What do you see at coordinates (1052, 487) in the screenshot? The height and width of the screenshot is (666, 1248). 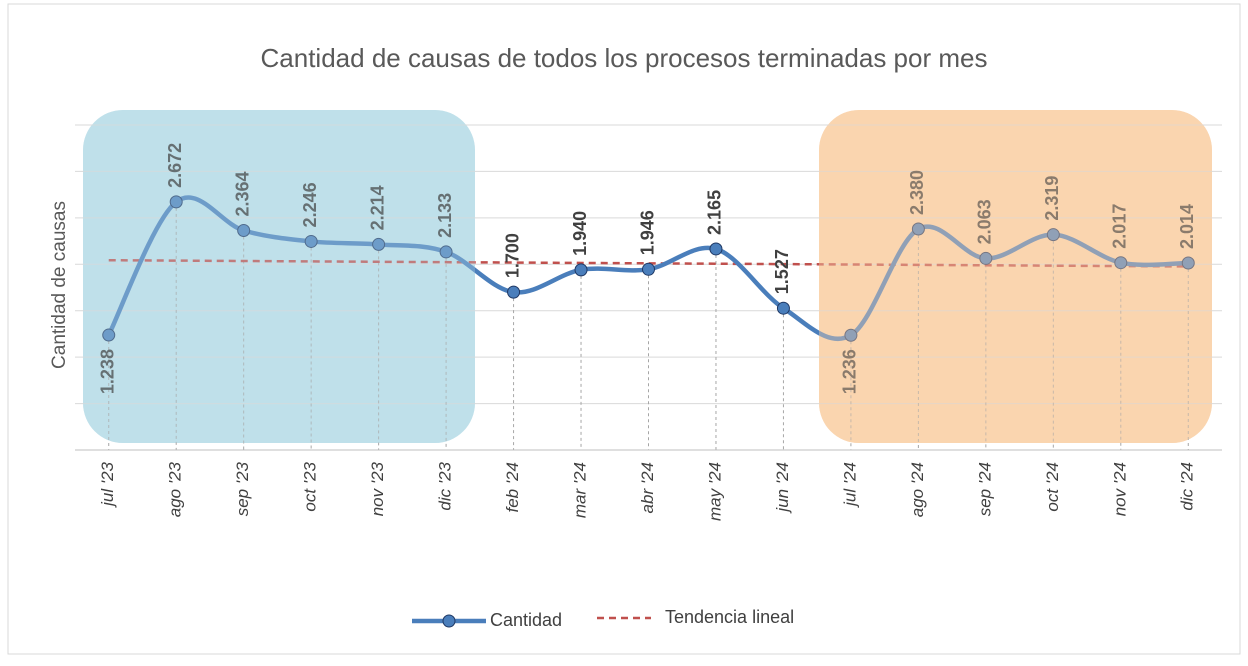 I see `x-tick-label: oct '24` at bounding box center [1052, 487].